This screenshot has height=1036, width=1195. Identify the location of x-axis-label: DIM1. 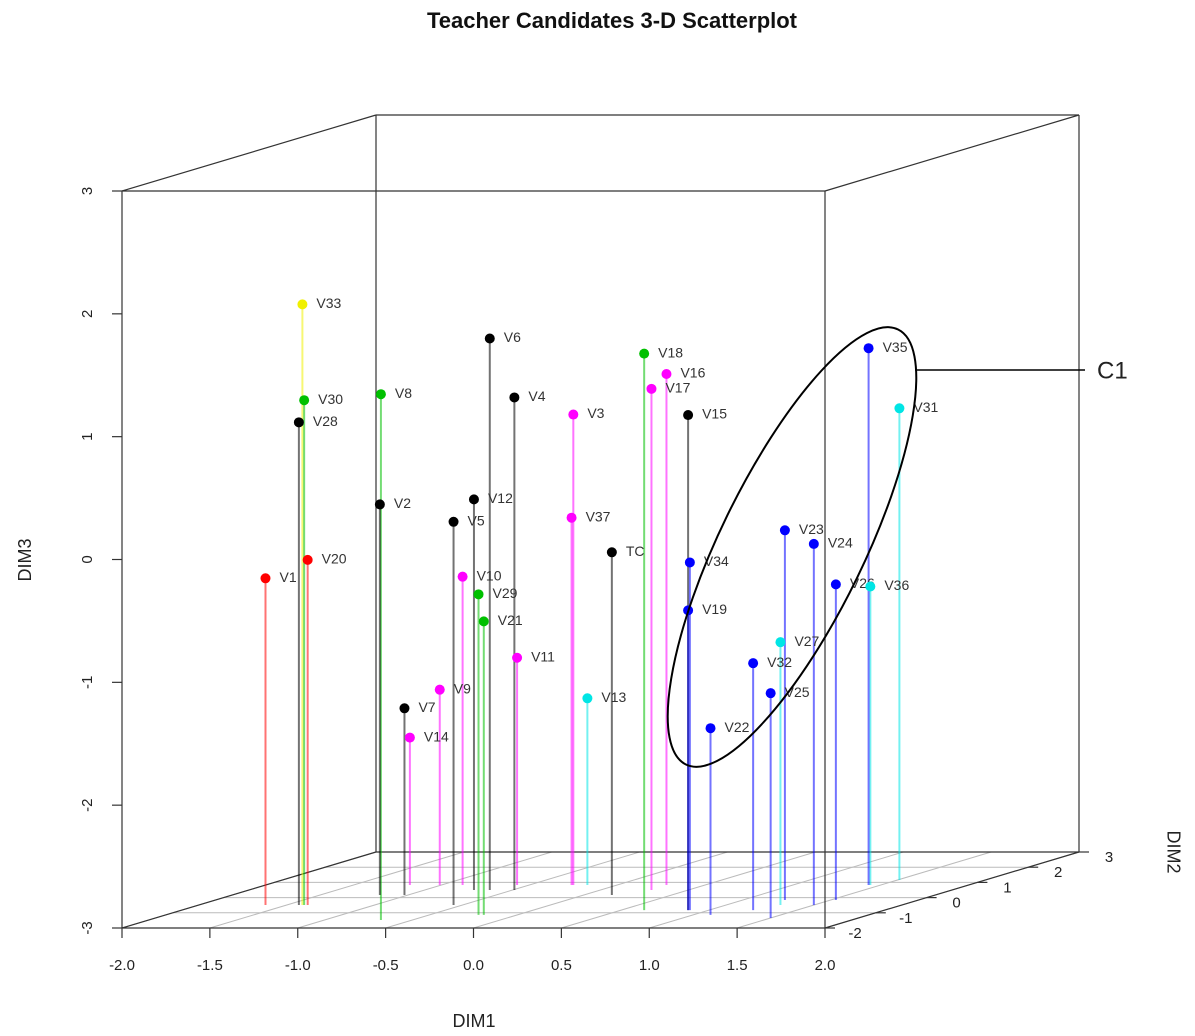
(473, 1021).